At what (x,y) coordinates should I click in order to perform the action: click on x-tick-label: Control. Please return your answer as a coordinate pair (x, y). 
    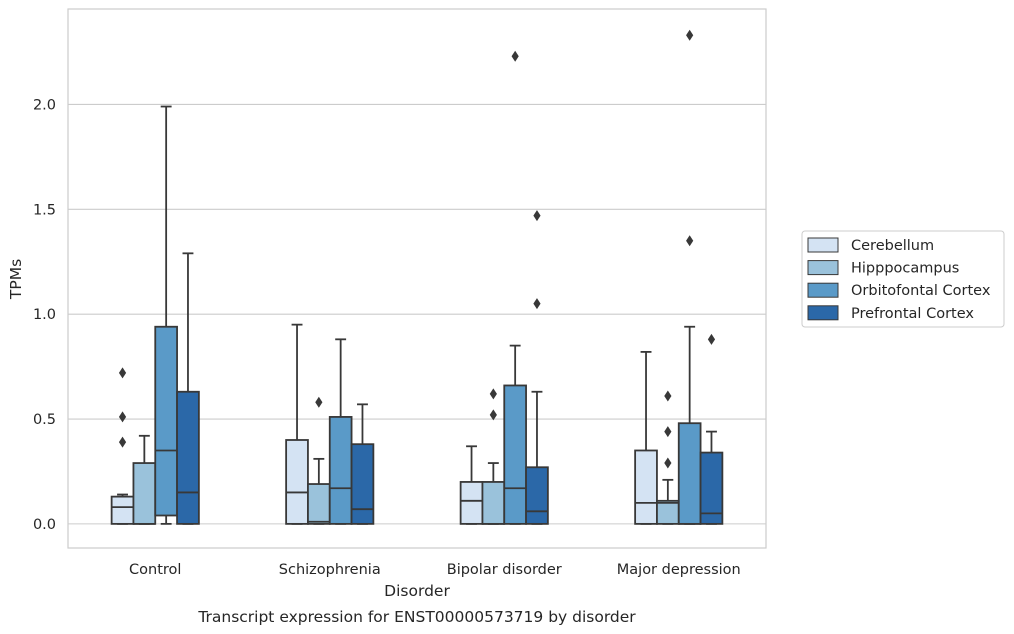
    Looking at the image, I should click on (155, 570).